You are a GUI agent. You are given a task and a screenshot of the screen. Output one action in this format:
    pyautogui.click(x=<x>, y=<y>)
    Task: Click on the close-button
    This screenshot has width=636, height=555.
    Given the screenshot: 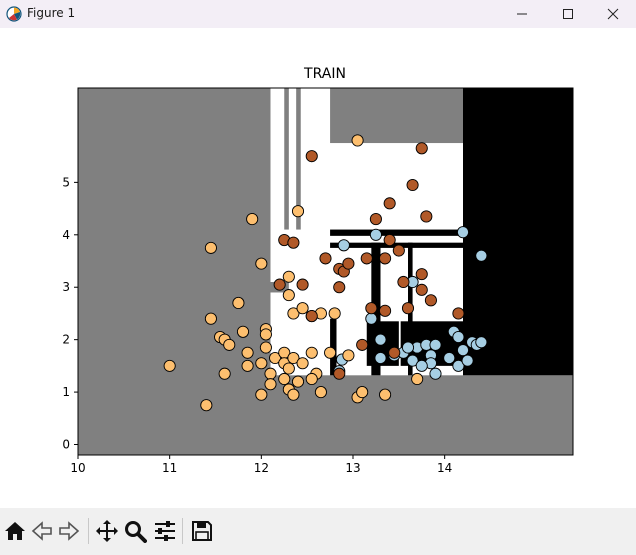 What is the action you would take?
    pyautogui.click(x=613, y=14)
    